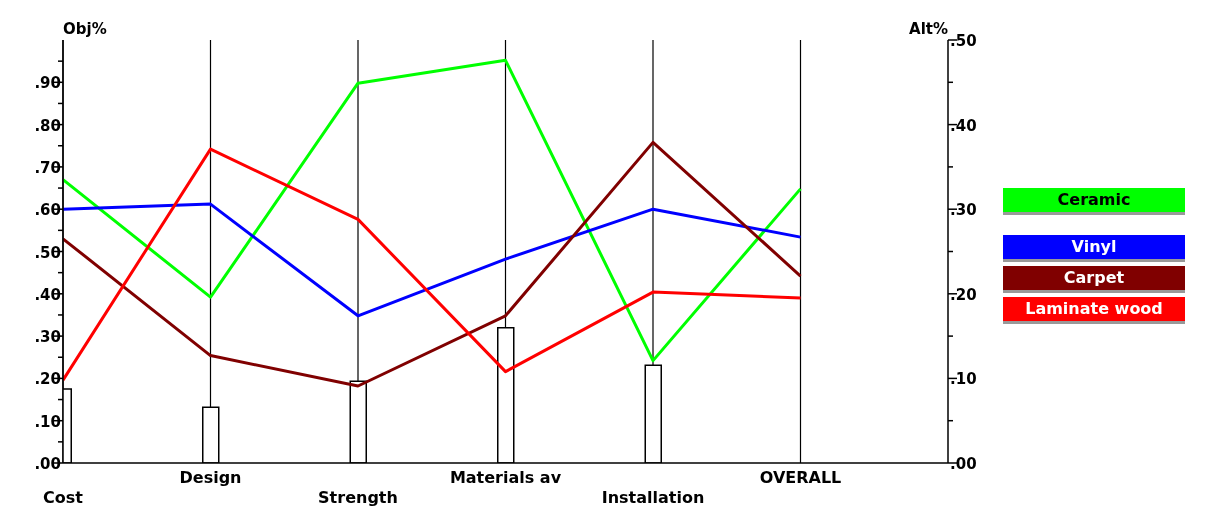 The image size is (1205, 517). Describe the element at coordinates (963, 294) in the screenshot. I see `y2-tick-label: .20` at that location.